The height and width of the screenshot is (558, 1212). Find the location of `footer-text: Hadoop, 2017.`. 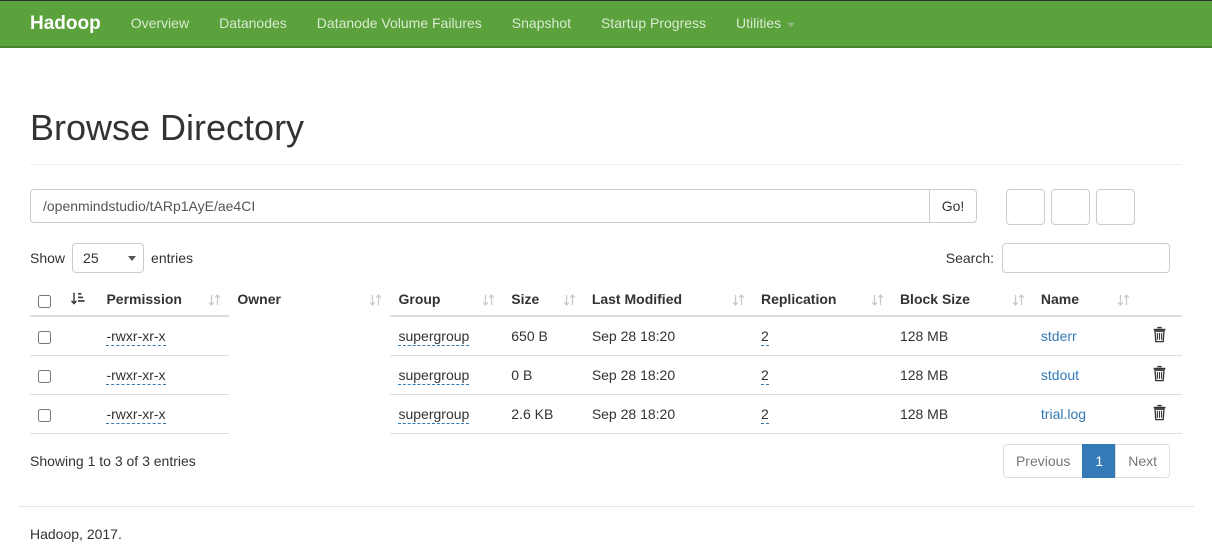

footer-text: Hadoop, 2017. is located at coordinates (76, 534).